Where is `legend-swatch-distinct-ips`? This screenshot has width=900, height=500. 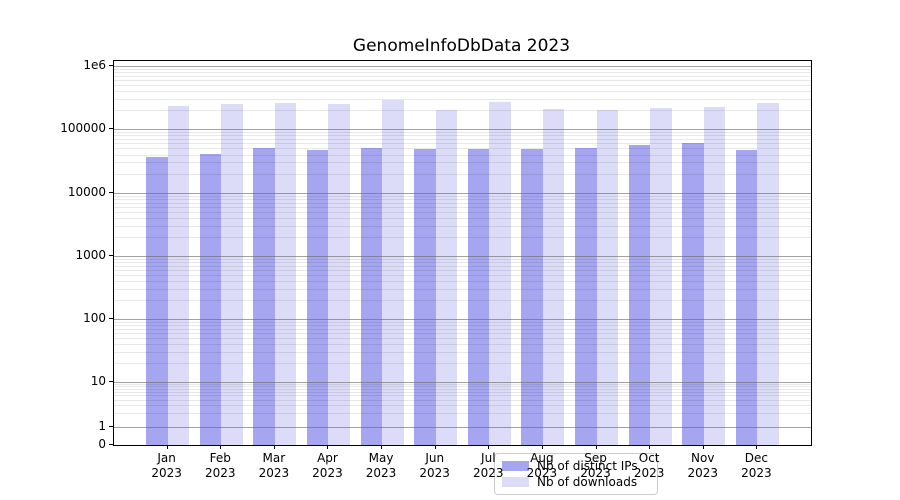
legend-swatch-distinct-ips is located at coordinates (515, 466).